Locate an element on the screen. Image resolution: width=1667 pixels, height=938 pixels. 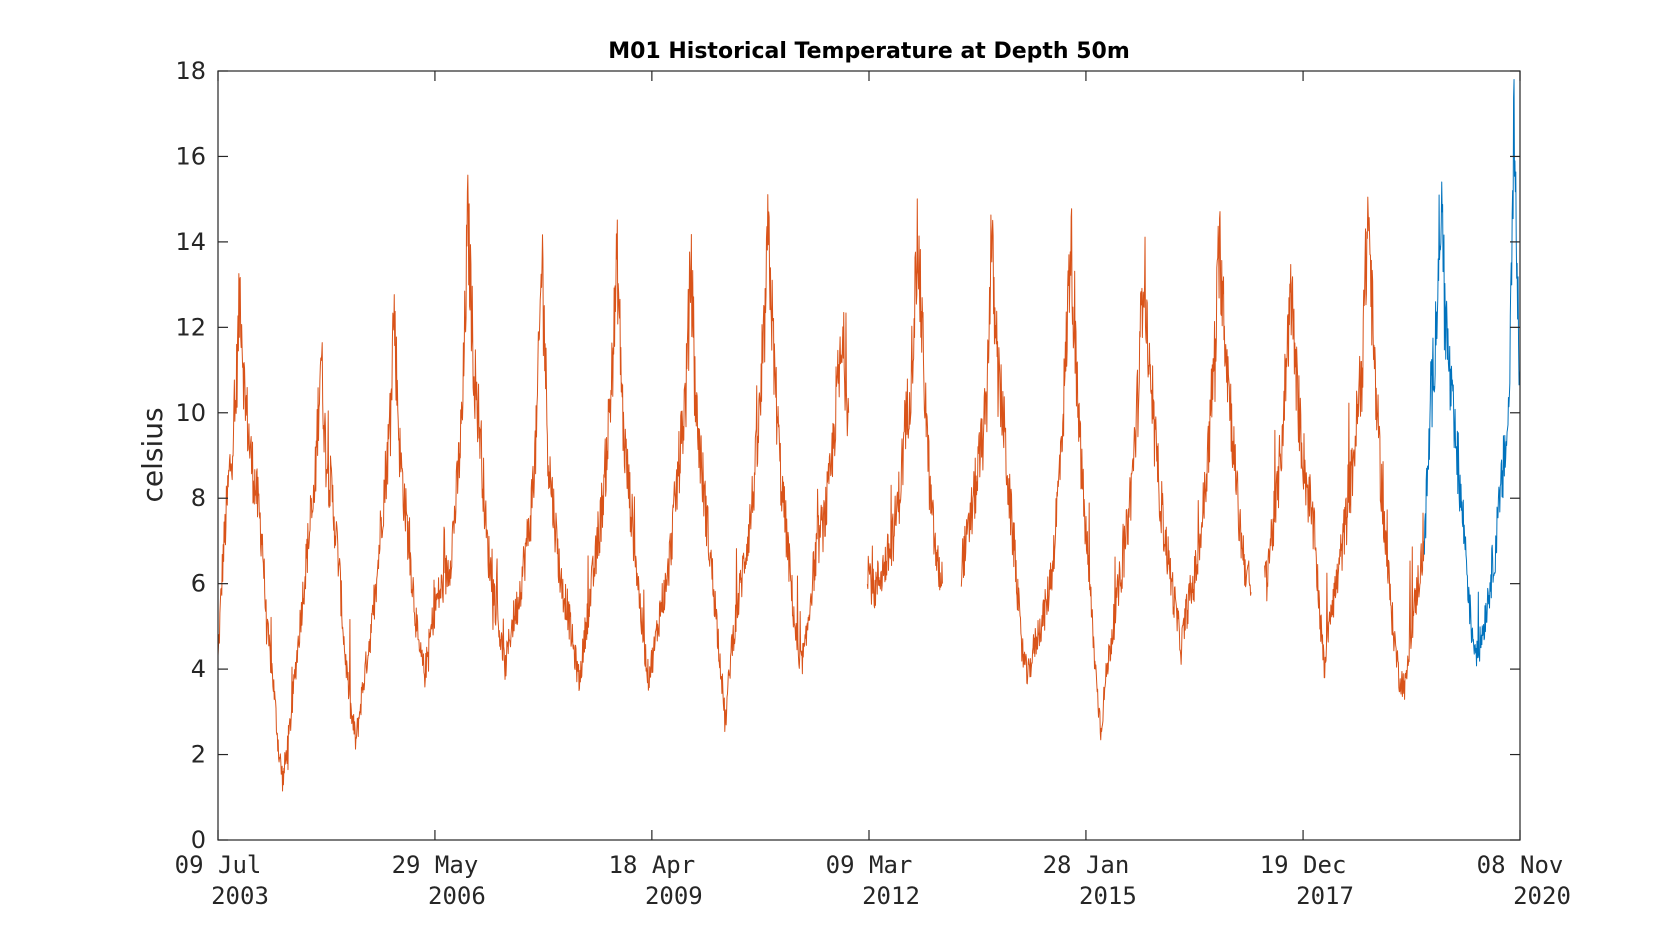
y-tick-label: 6 is located at coordinates (198, 584).